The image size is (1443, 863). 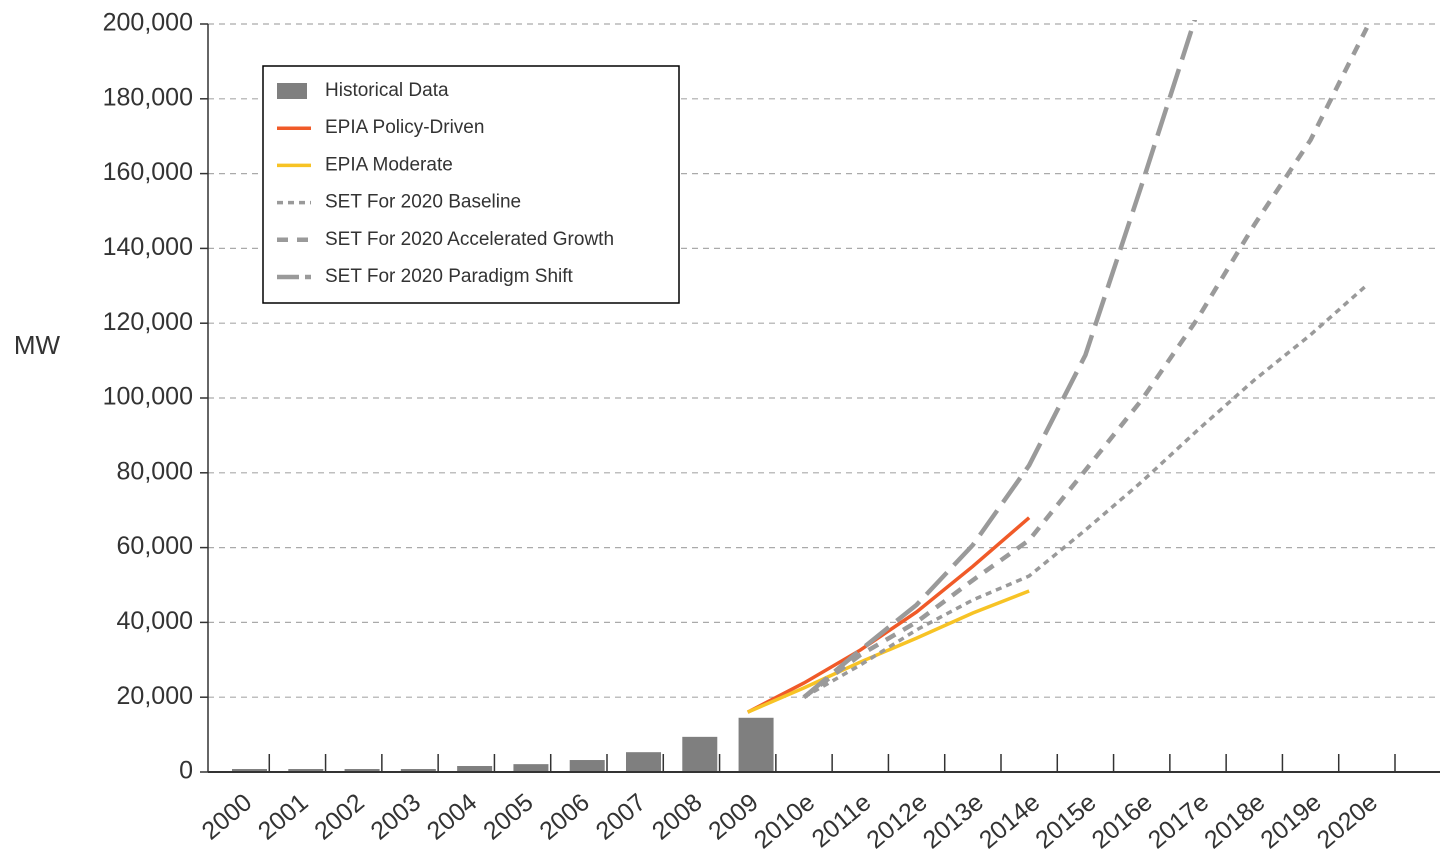 What do you see at coordinates (292, 91) in the screenshot?
I see `legend-swatch` at bounding box center [292, 91].